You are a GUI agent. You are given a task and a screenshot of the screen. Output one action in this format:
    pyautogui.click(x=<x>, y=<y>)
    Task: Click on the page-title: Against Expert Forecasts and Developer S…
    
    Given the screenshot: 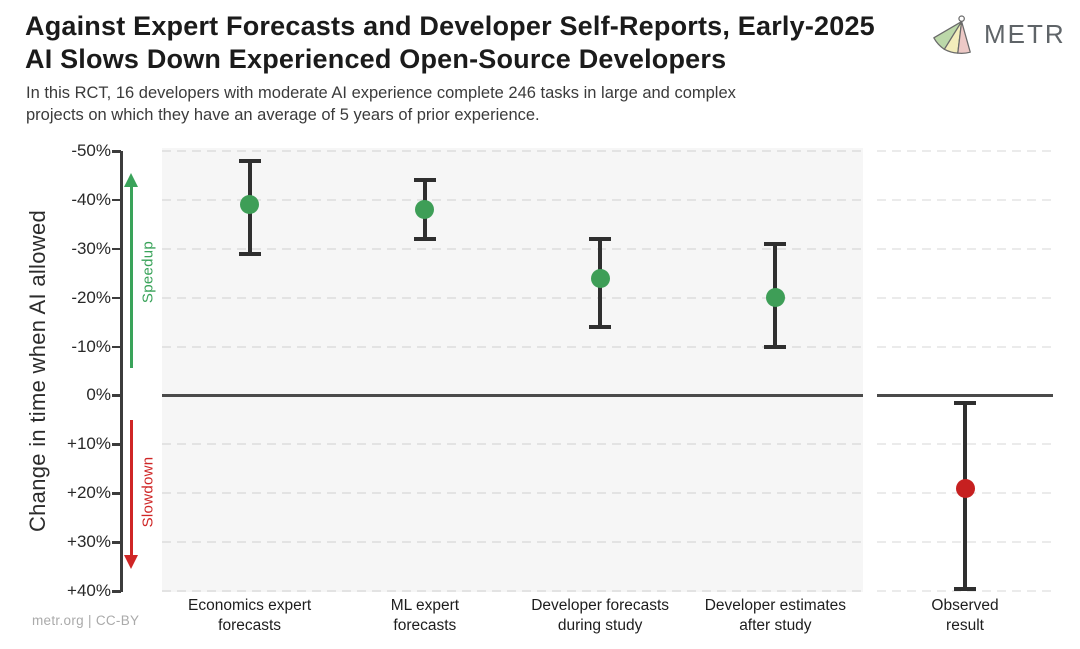 What is the action you would take?
    pyautogui.click(x=450, y=42)
    